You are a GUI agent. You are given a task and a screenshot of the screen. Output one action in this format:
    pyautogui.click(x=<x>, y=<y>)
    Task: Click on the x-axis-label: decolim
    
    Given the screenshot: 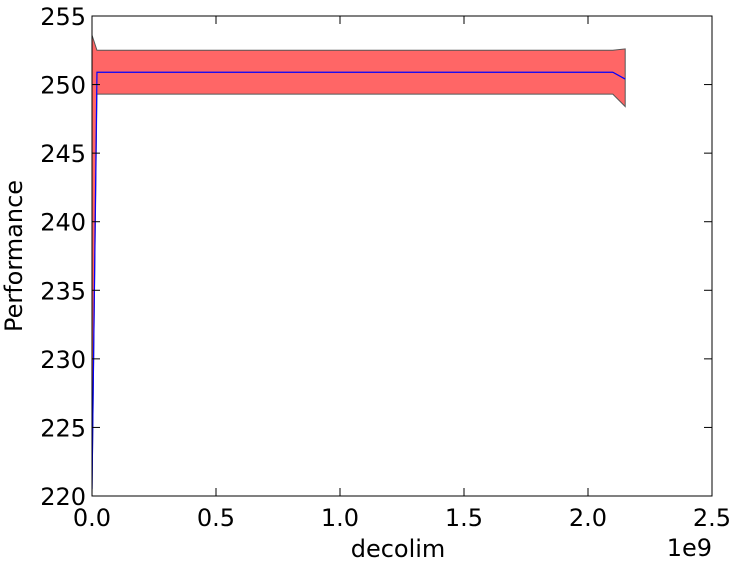 What is the action you would take?
    pyautogui.click(x=398, y=549)
    